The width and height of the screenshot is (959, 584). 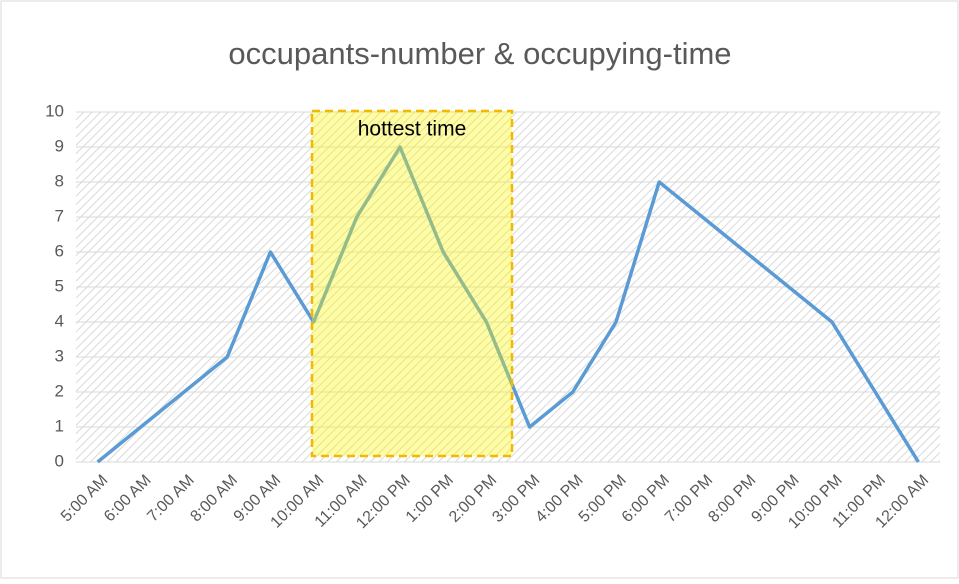 What do you see at coordinates (412, 283) in the screenshot?
I see `hottest-time-box` at bounding box center [412, 283].